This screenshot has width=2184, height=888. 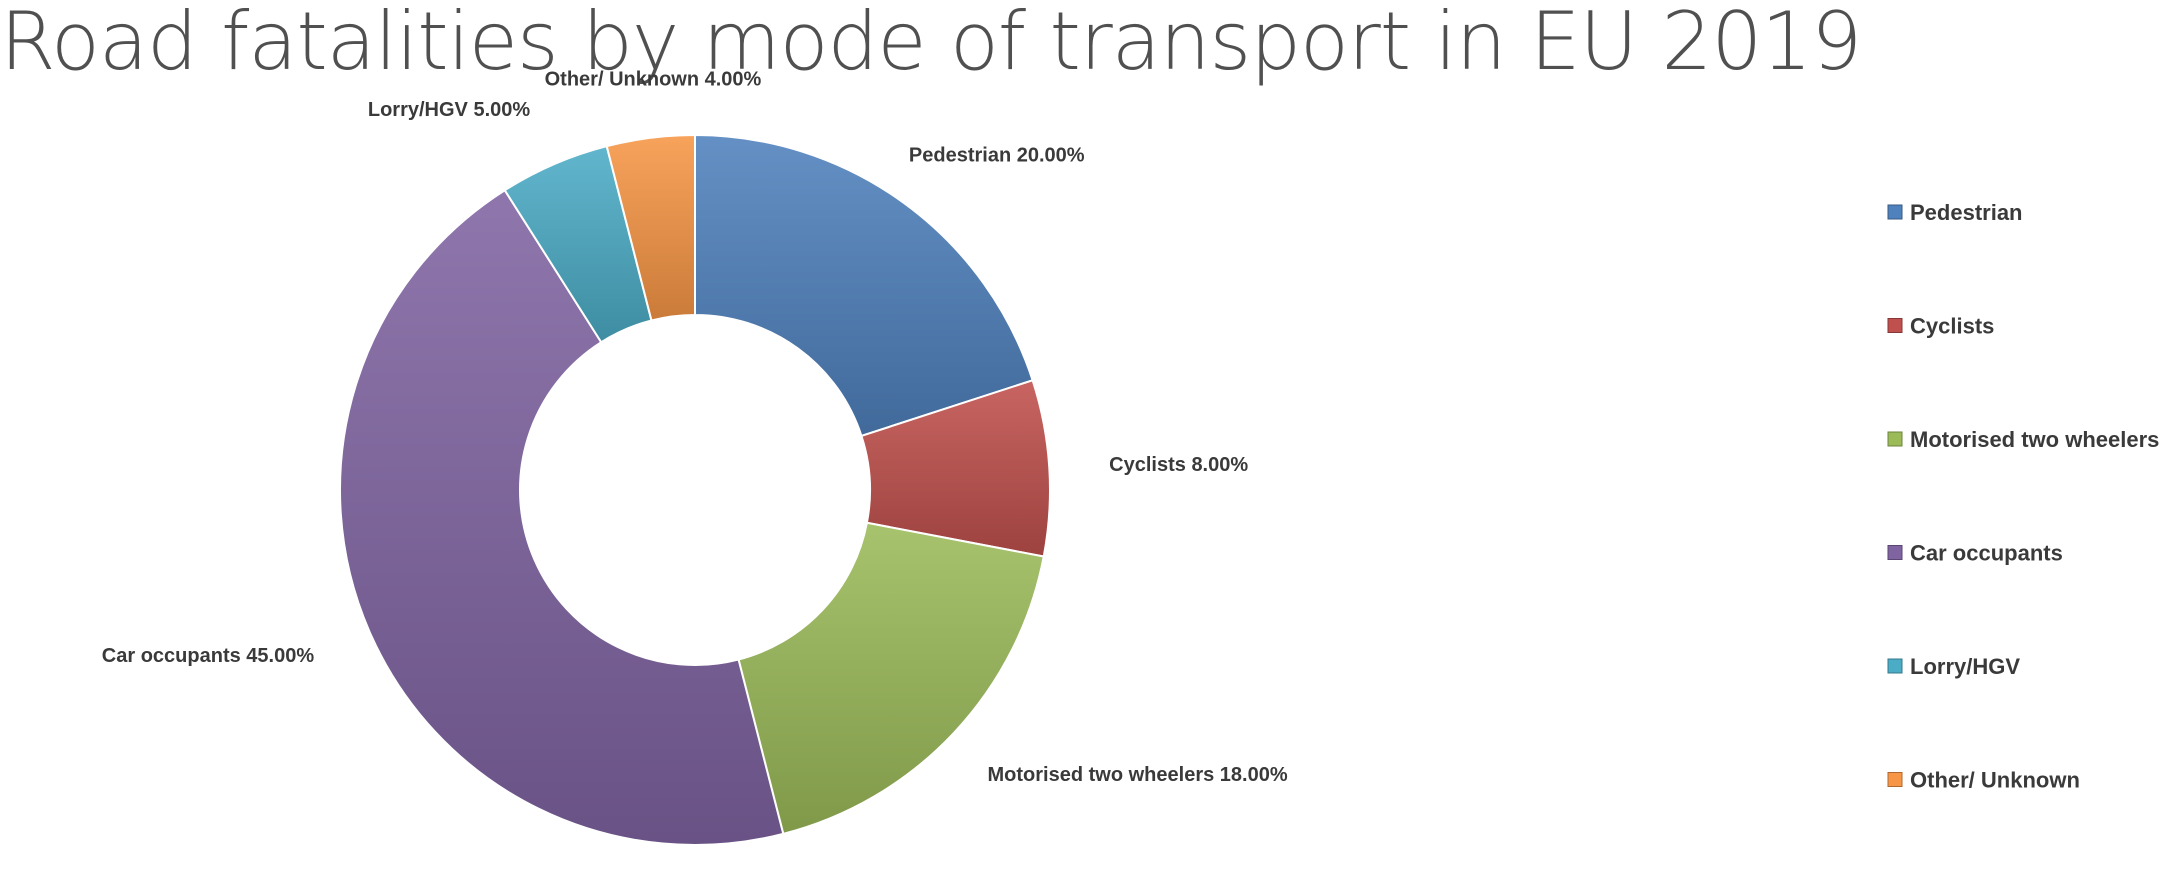 What do you see at coordinates (1952, 326) in the screenshot?
I see `legend-label: Cyclists` at bounding box center [1952, 326].